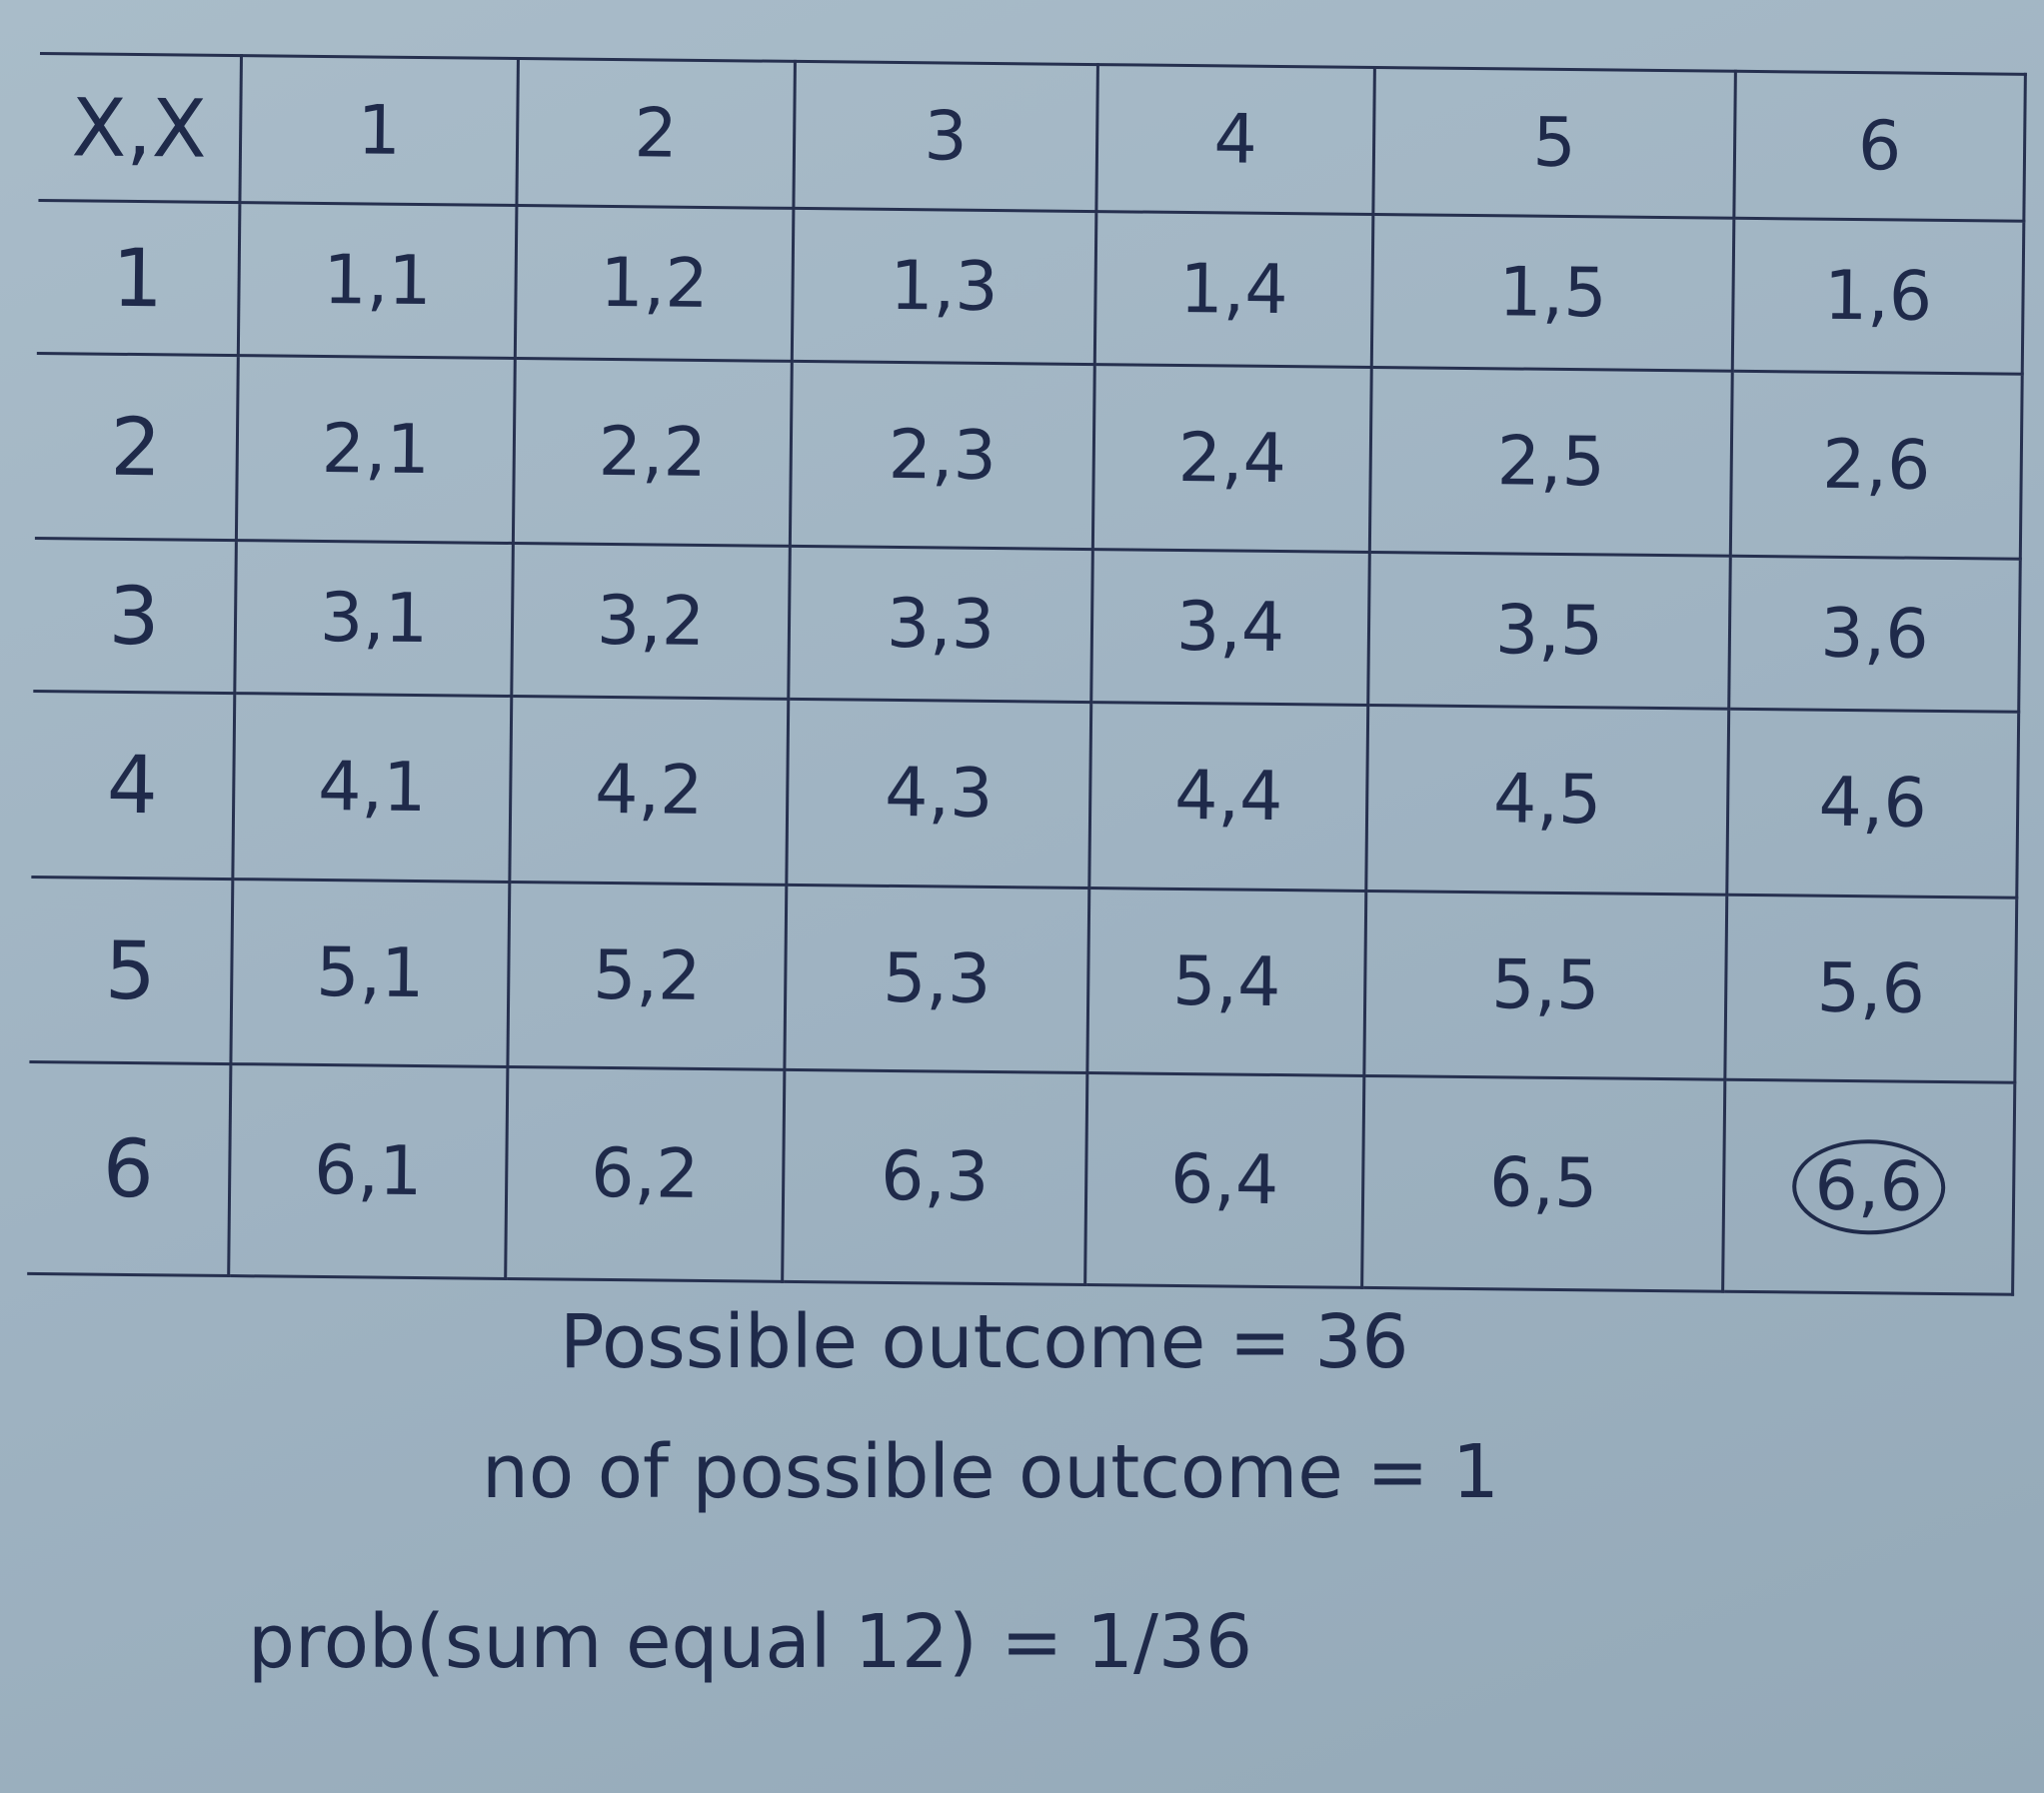 This screenshot has width=2044, height=1793. I want to click on outcome-cell: 2,5, so click(1551, 462).